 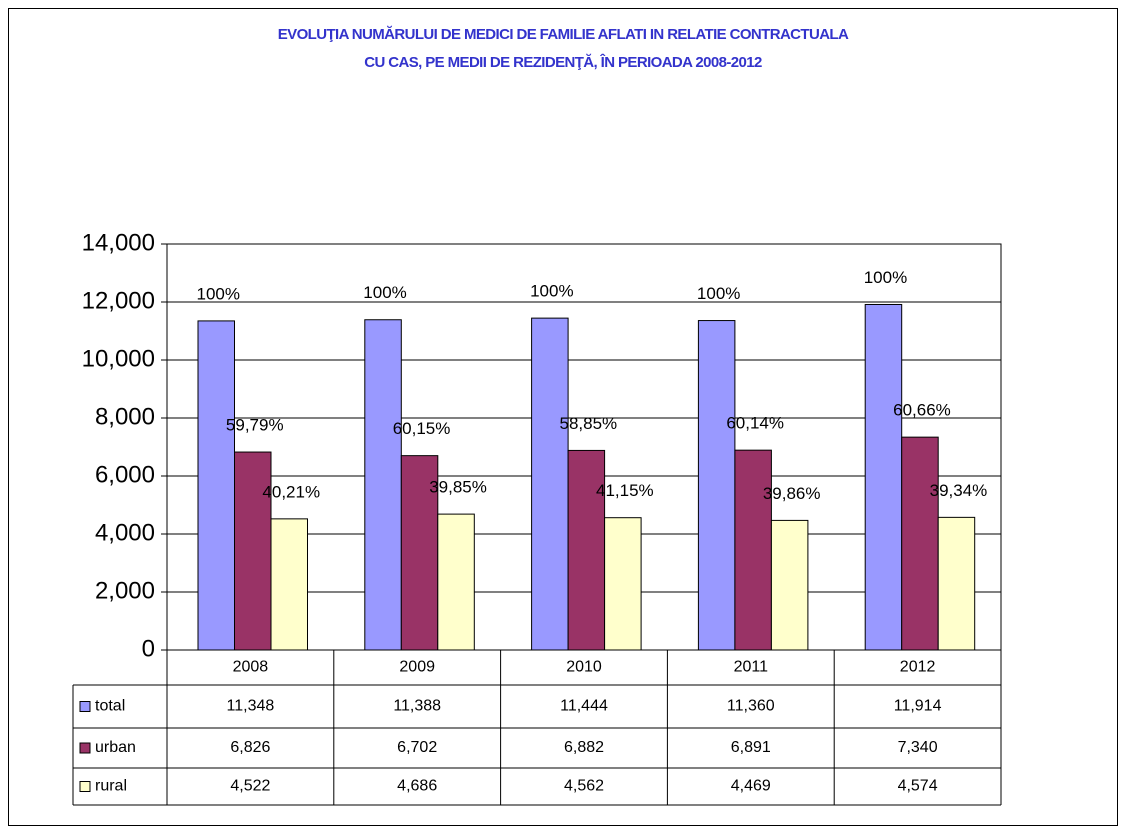 What do you see at coordinates (792, 493) in the screenshot?
I see `data-label: 39,86%` at bounding box center [792, 493].